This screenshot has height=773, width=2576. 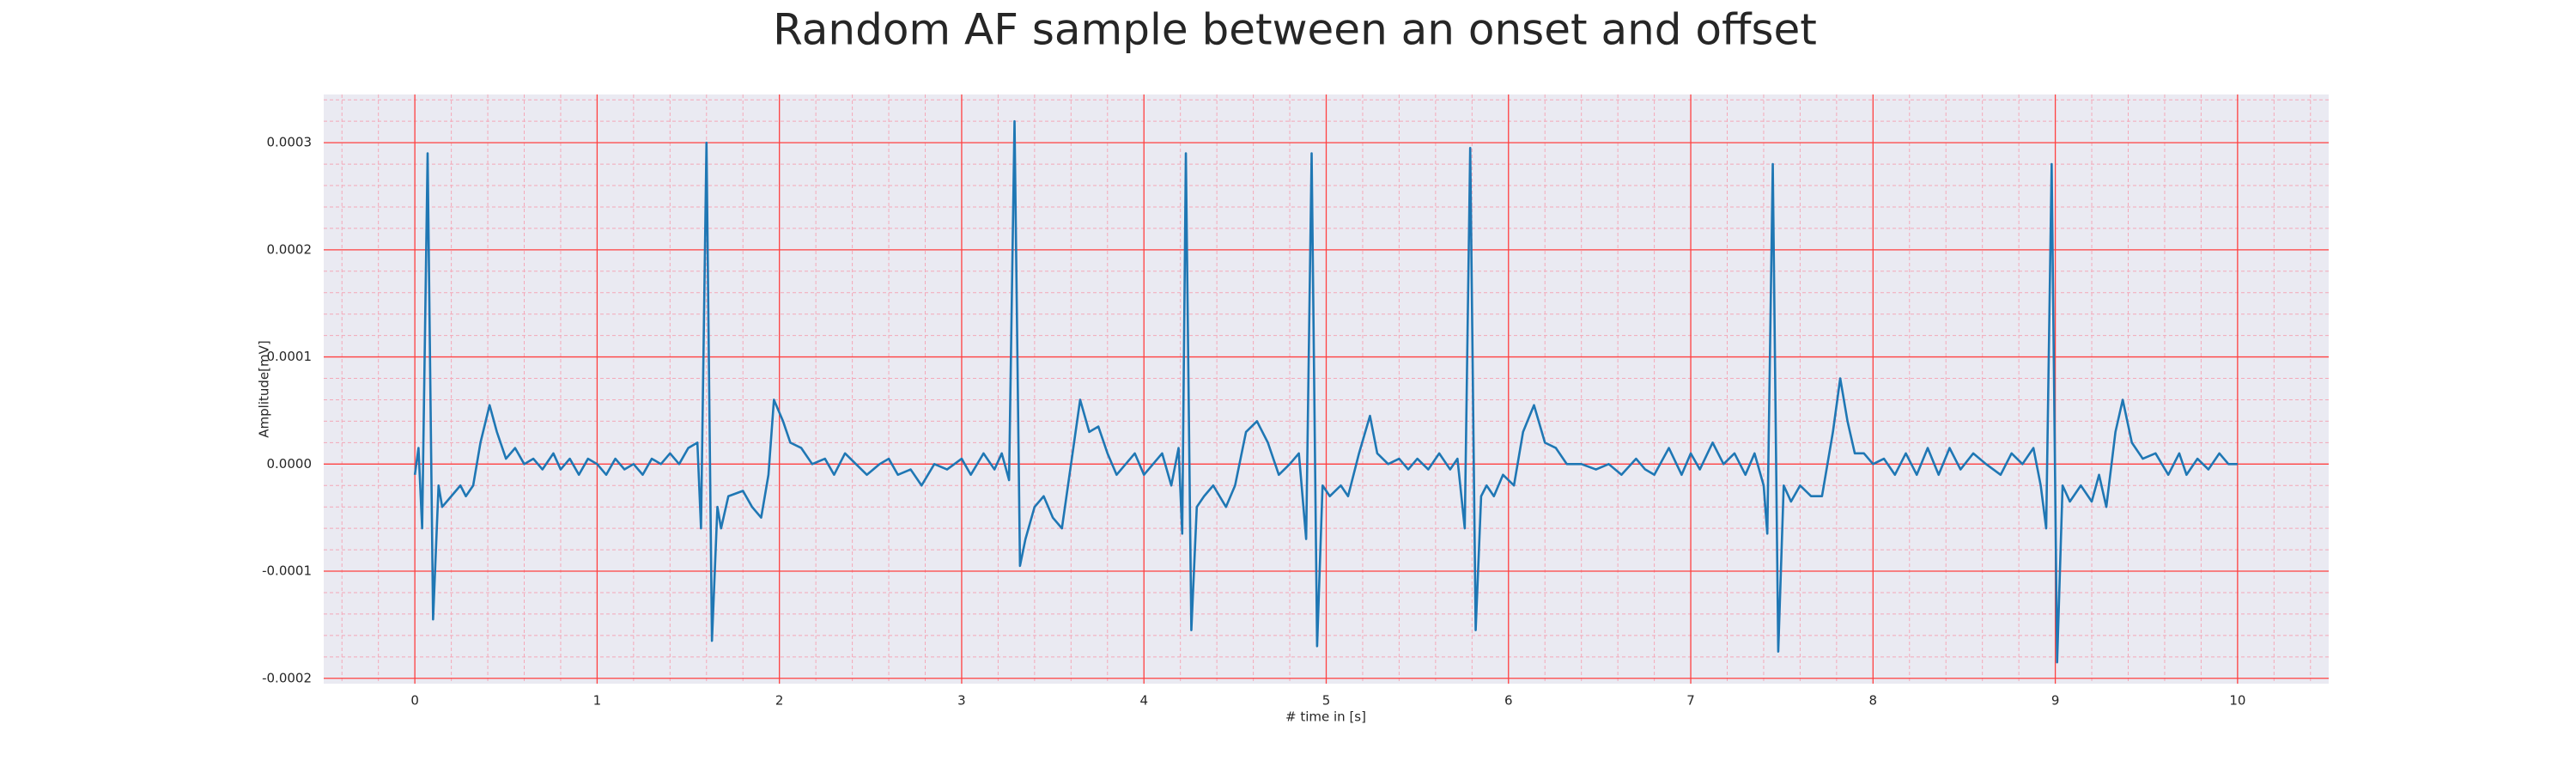 What do you see at coordinates (779, 701) in the screenshot?
I see `x-tick-label: 2` at bounding box center [779, 701].